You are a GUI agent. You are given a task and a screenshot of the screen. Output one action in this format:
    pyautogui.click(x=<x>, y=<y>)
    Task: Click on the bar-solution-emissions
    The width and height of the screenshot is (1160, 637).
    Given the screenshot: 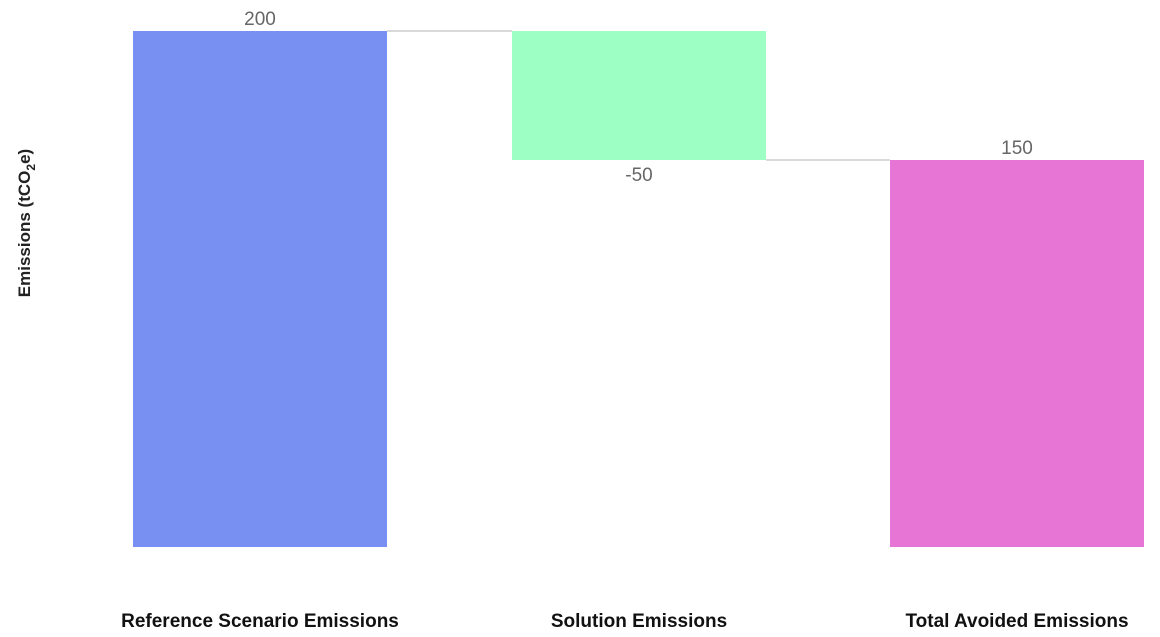 What is the action you would take?
    pyautogui.click(x=639, y=95)
    